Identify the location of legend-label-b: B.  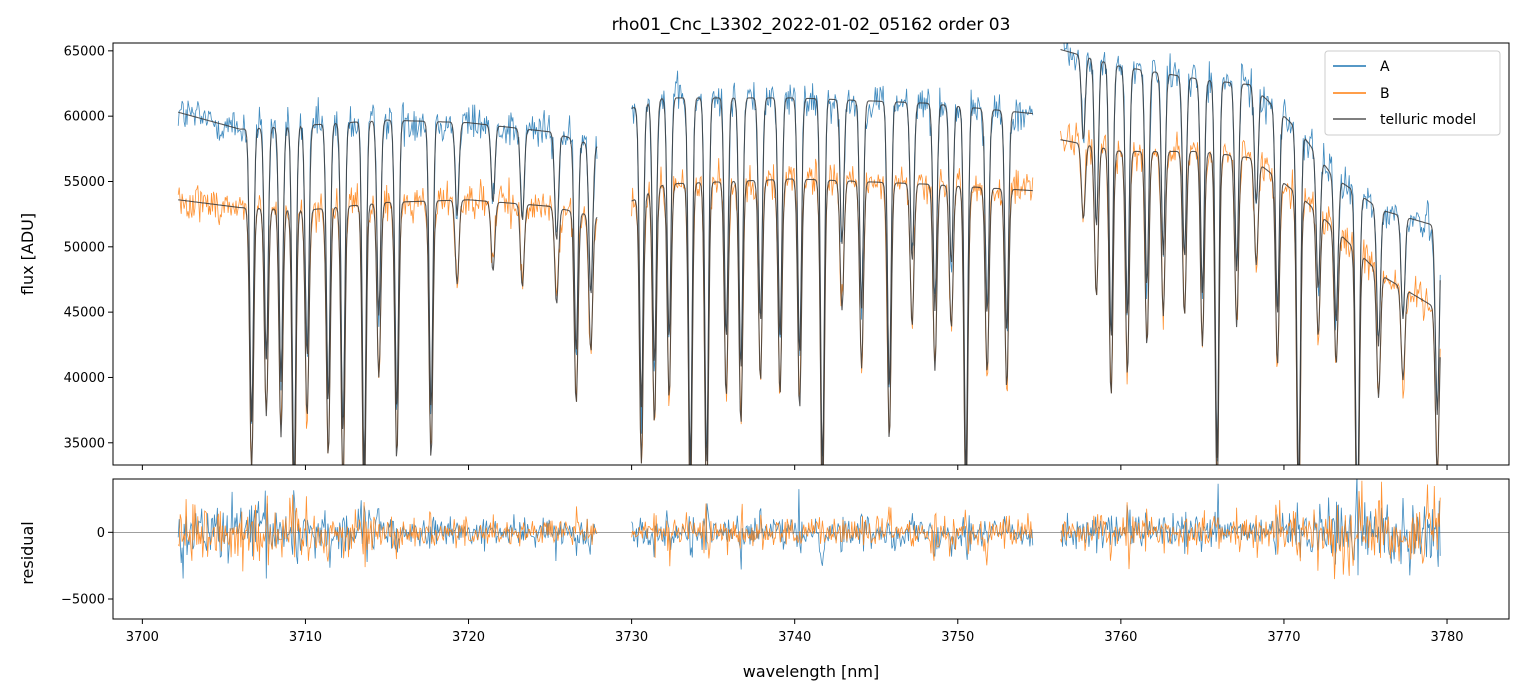
(1385, 94).